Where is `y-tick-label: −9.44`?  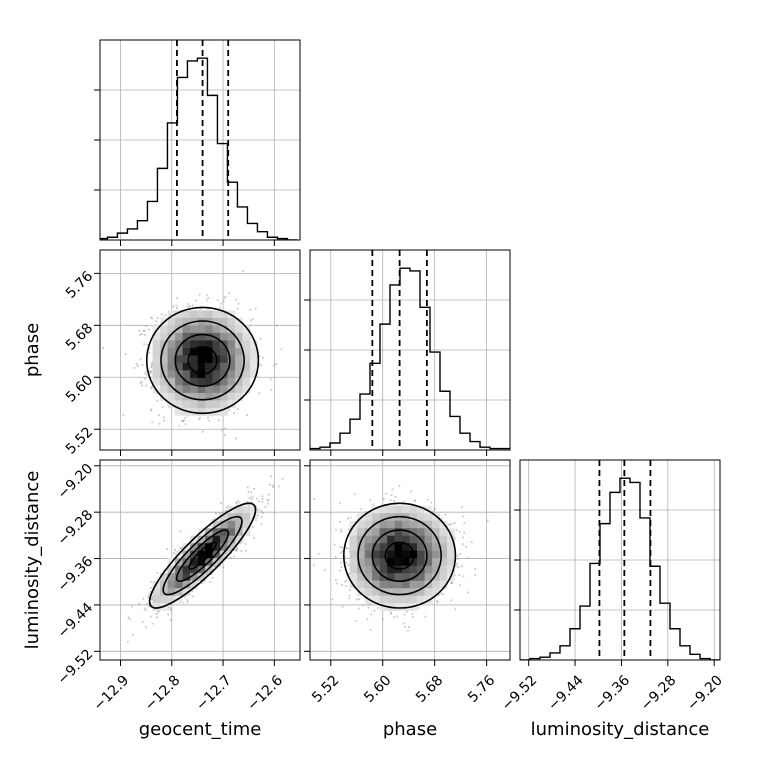 y-tick-label: −9.44 is located at coordinates (76, 621).